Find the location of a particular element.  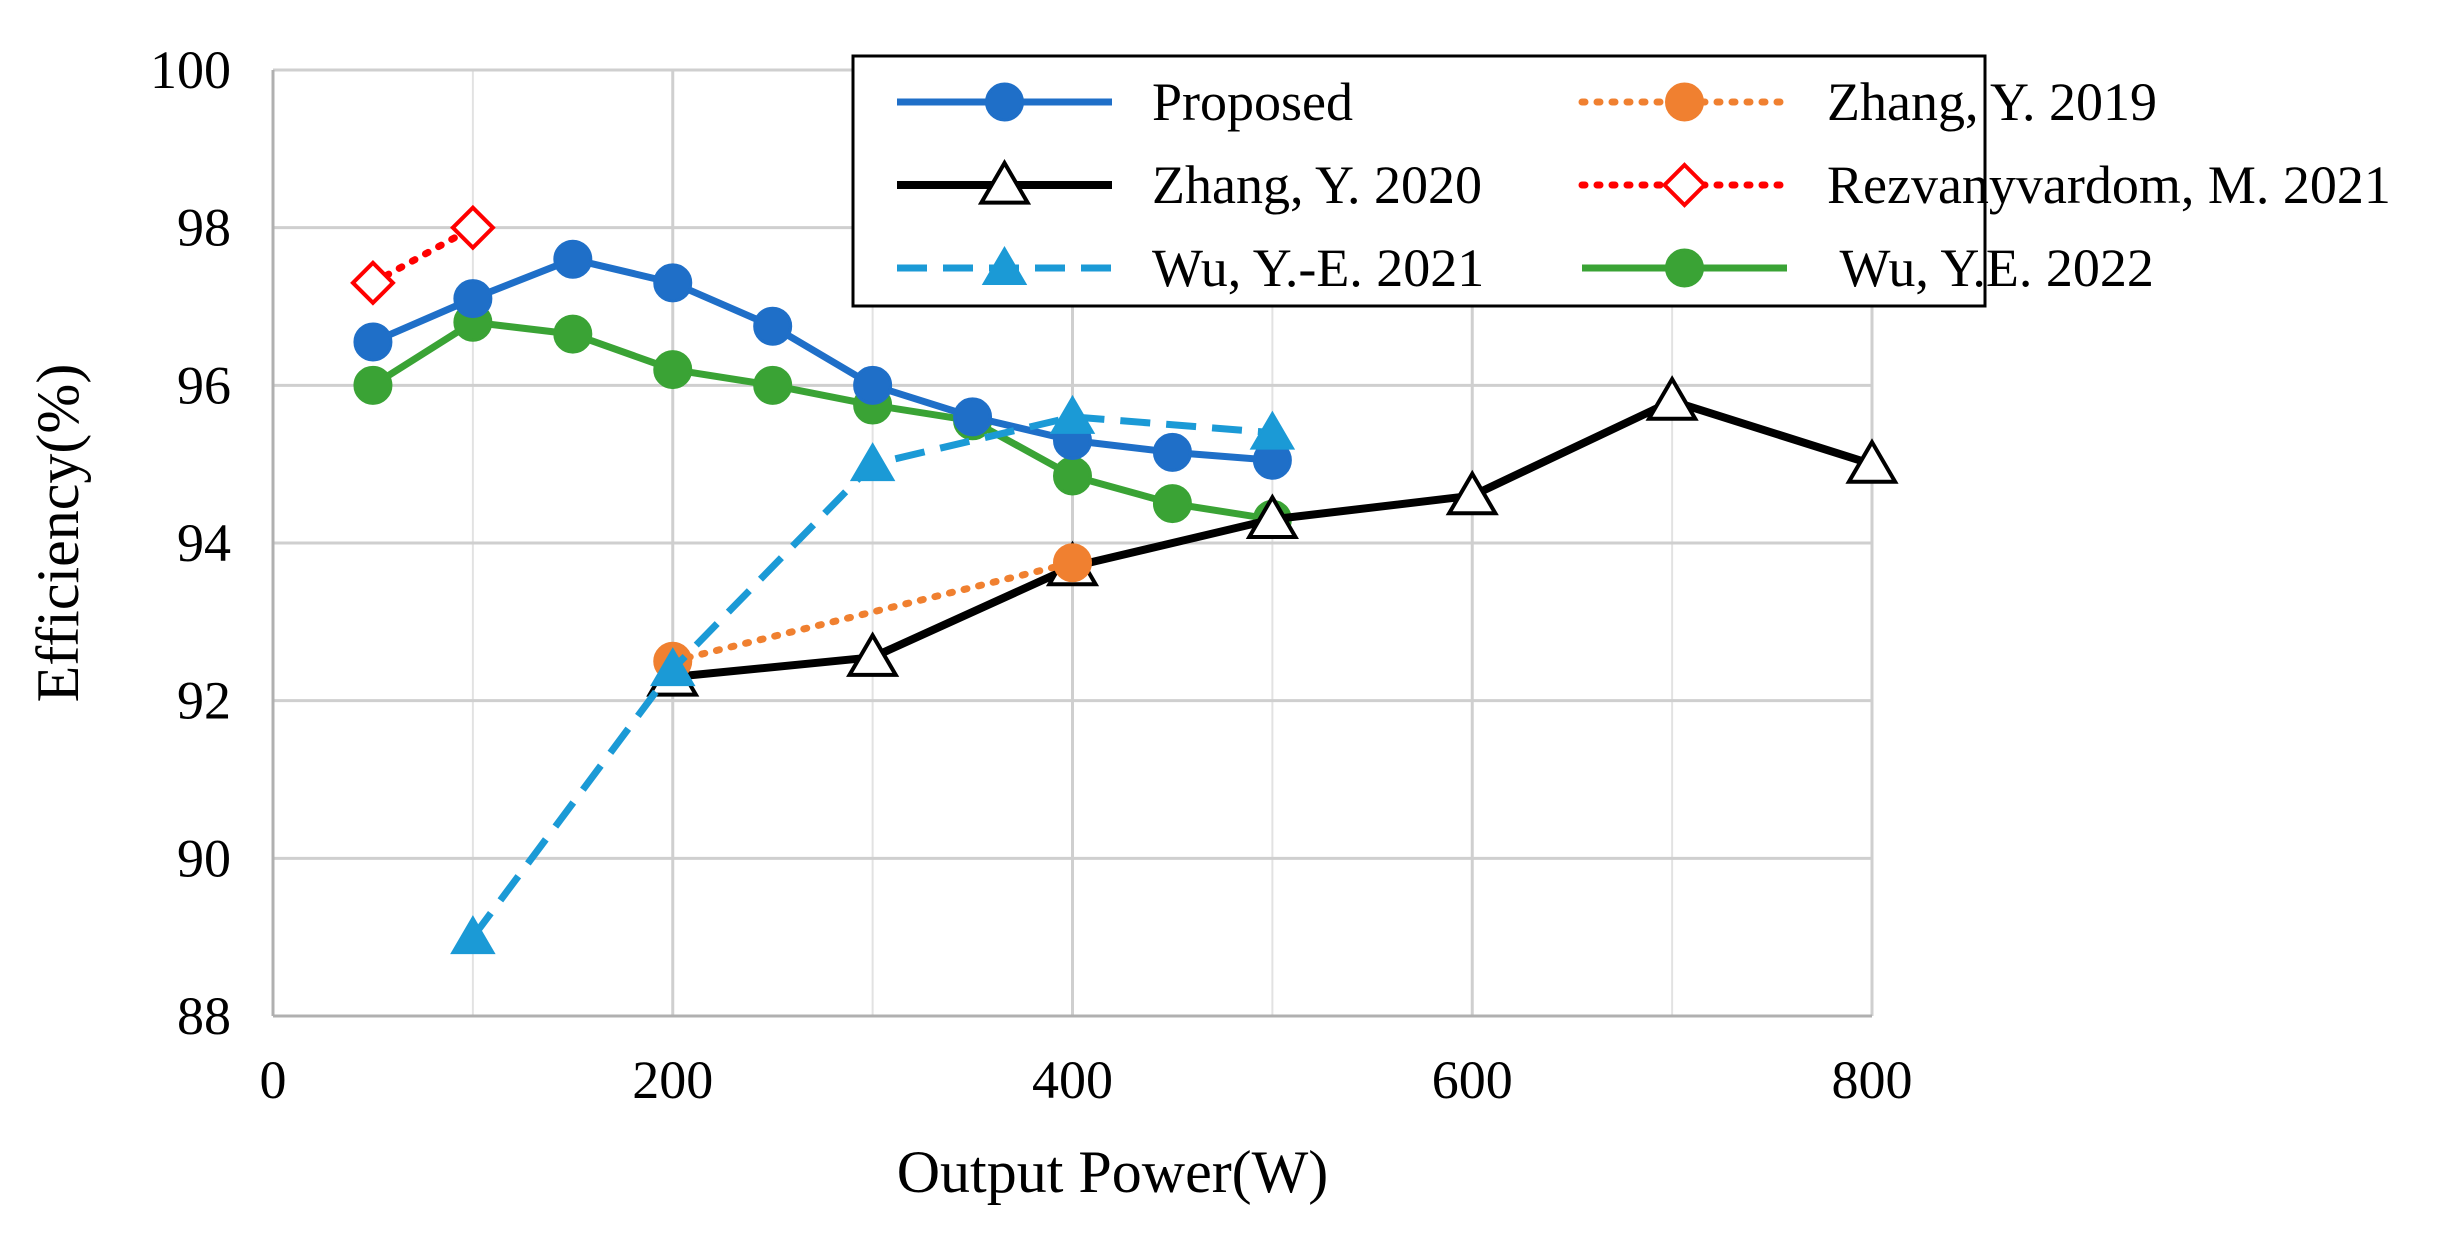

y-tick-label: 96 is located at coordinates (204, 385).